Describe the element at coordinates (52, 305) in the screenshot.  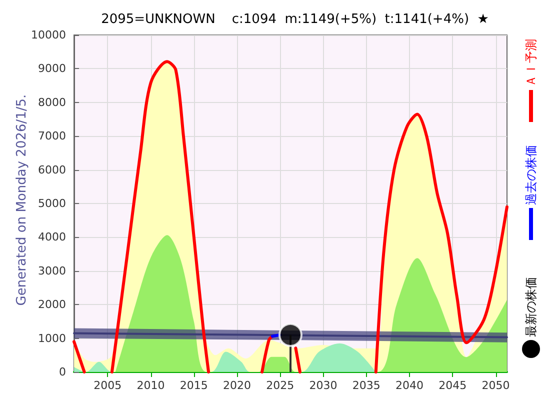
I see `y-tick-label: 2000` at that location.